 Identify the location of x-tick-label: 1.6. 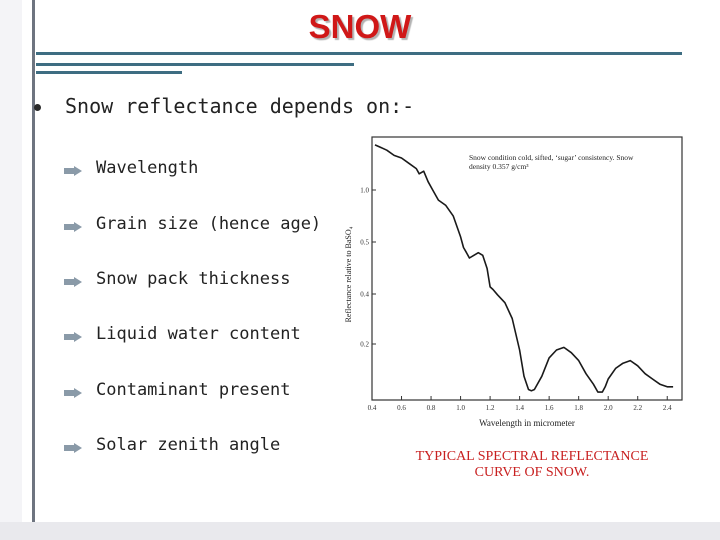
(549, 408).